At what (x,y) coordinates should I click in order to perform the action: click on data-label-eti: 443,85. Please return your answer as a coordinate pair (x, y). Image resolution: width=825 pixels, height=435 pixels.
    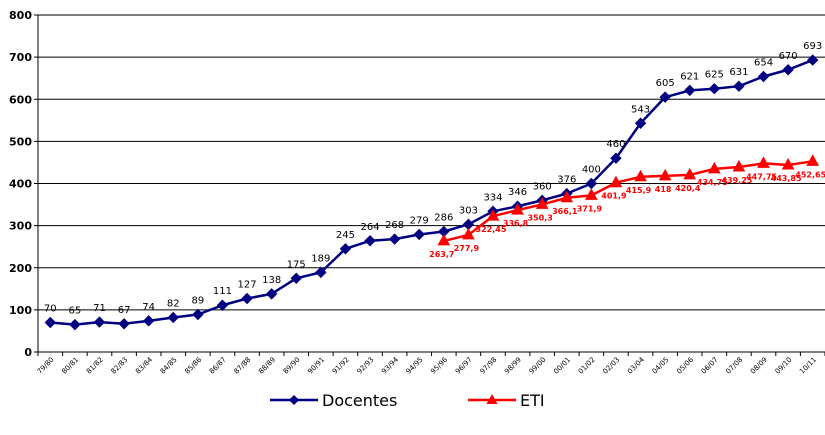
    Looking at the image, I should click on (786, 178).